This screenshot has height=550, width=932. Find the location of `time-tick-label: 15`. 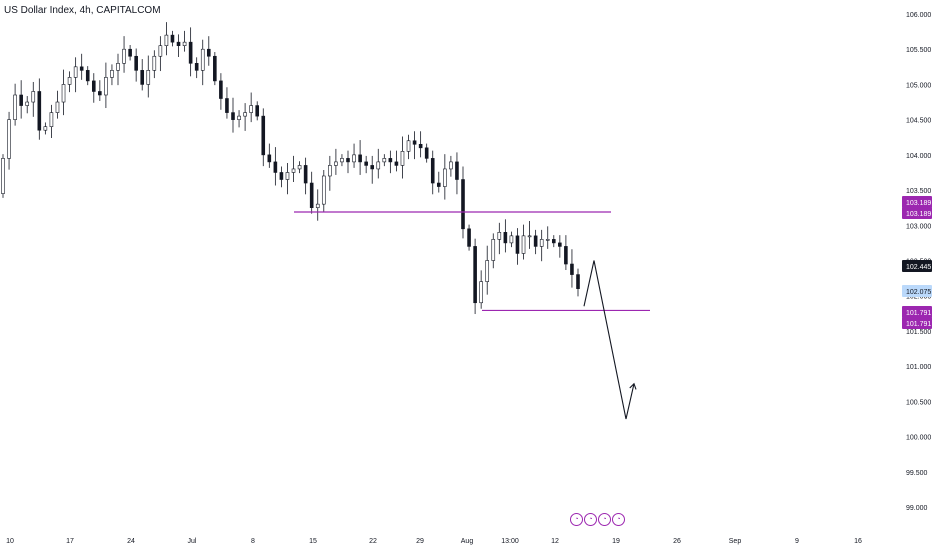

time-tick-label: 15 is located at coordinates (313, 541).